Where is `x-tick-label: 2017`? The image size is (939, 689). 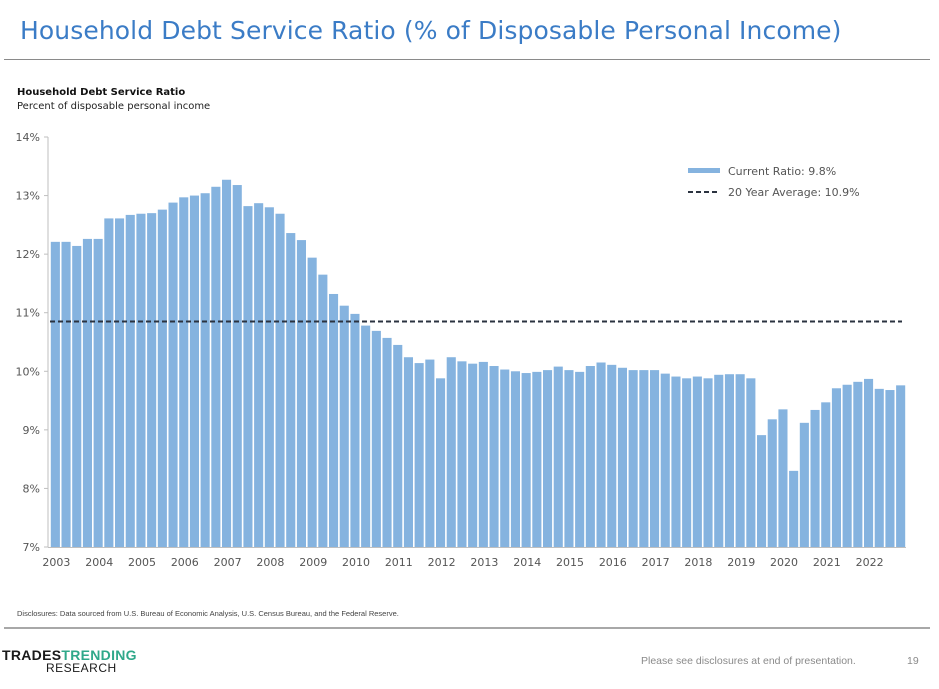 x-tick-label: 2017 is located at coordinates (656, 562).